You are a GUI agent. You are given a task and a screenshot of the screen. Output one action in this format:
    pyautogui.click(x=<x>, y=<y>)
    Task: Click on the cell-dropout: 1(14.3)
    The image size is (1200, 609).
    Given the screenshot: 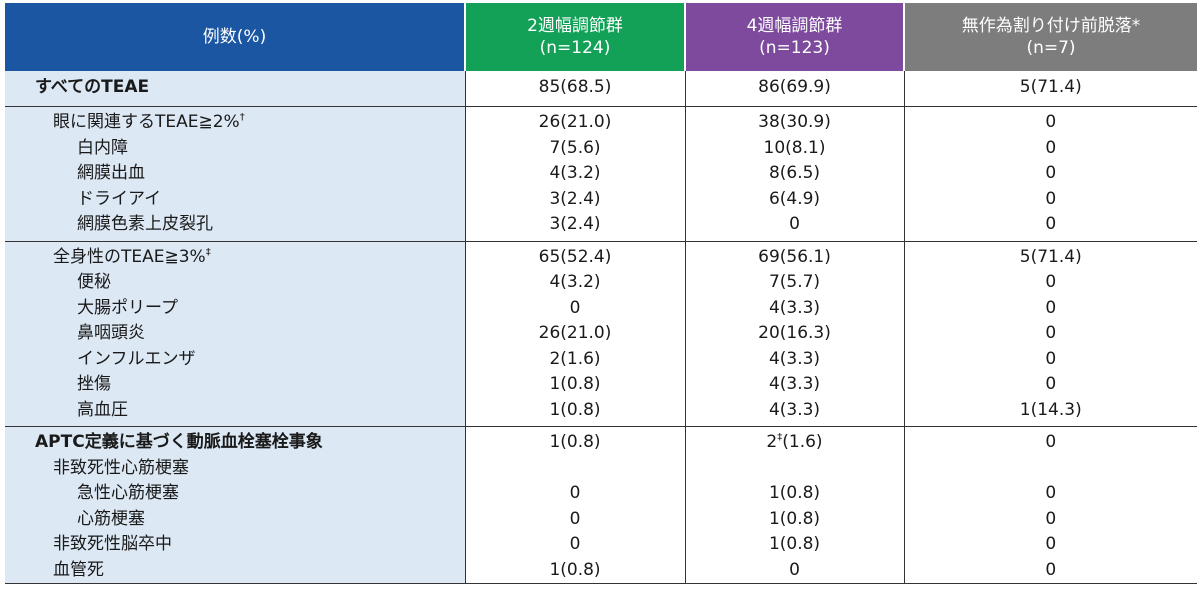 What is the action you would take?
    pyautogui.click(x=1050, y=412)
    